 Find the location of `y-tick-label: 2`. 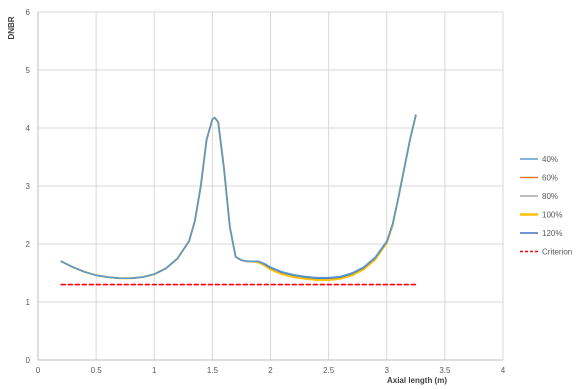

y-tick-label: 2 is located at coordinates (28, 244).